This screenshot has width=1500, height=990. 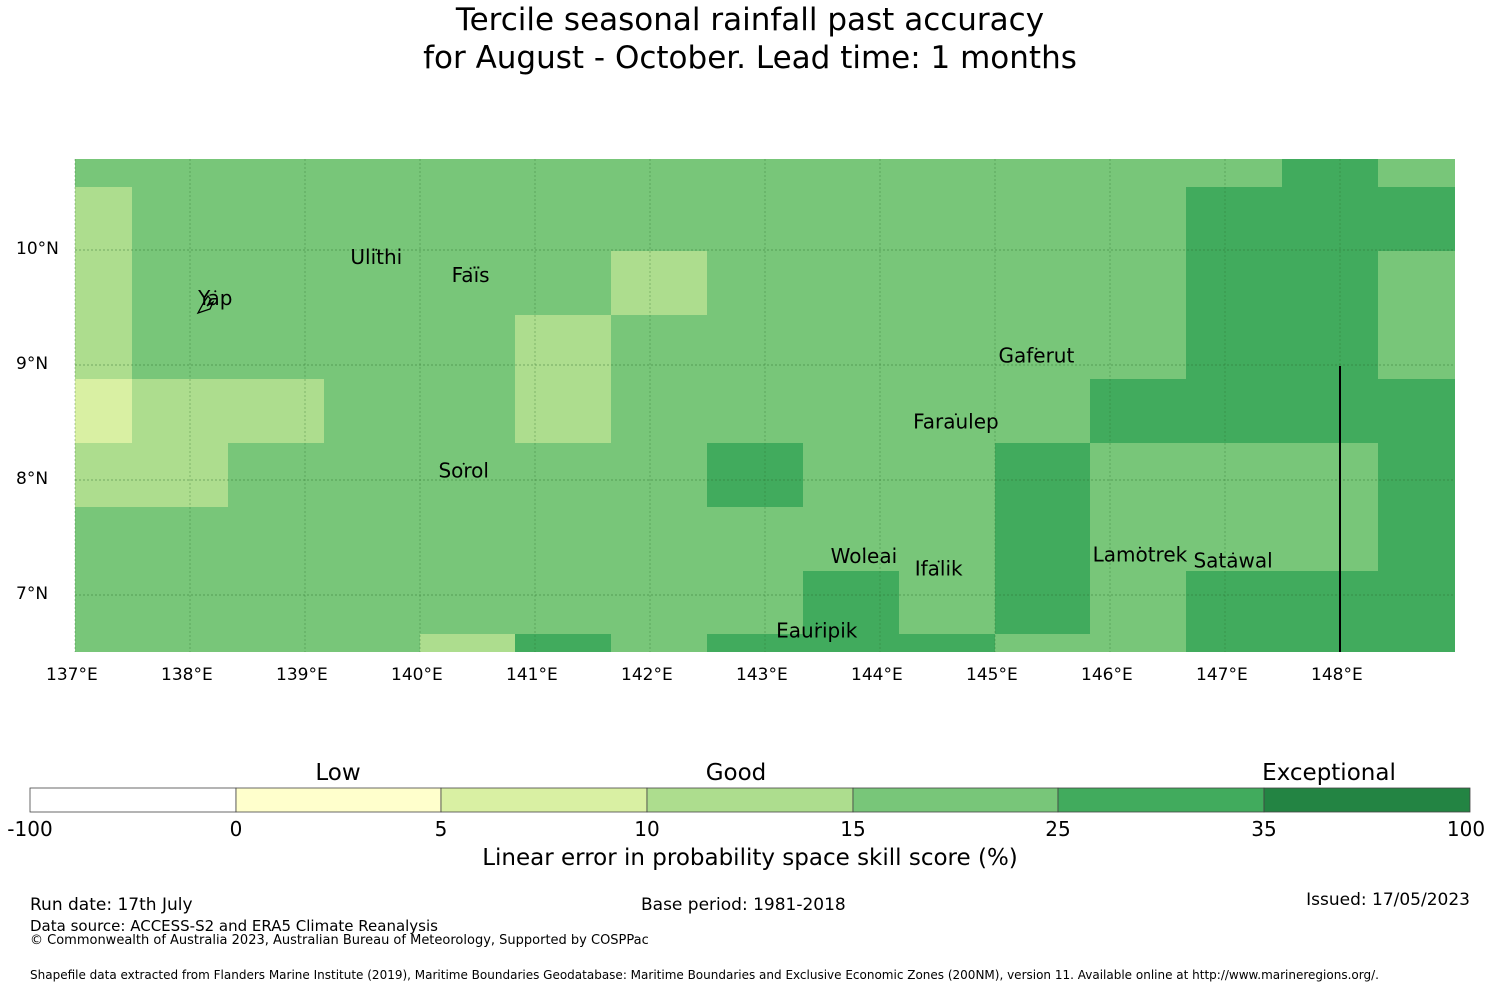 I want to click on colorbar, so click(x=750, y=800).